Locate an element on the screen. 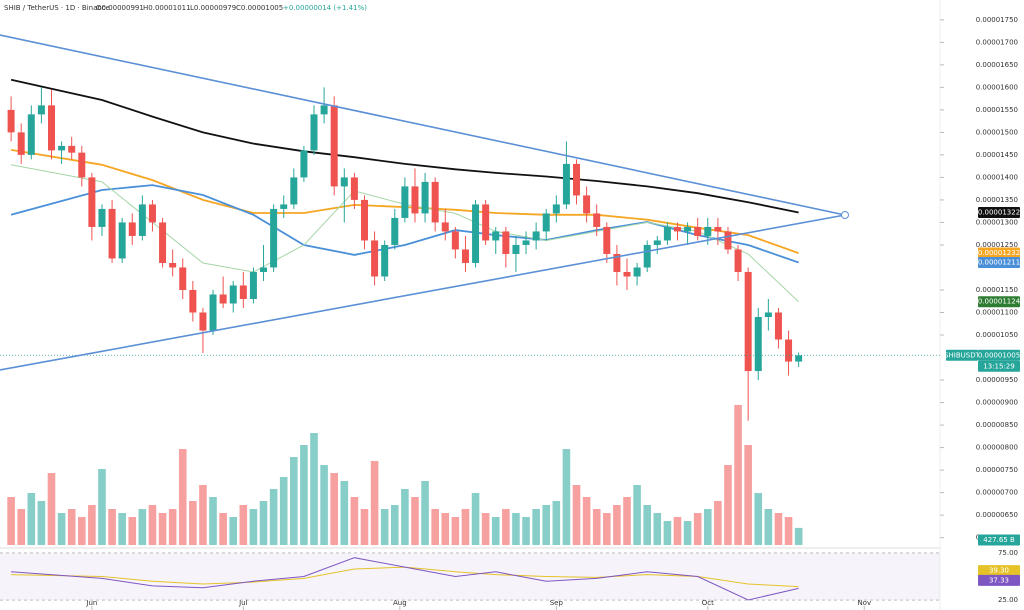 The image size is (1024, 610). price-tag-label: 0.00001211 is located at coordinates (999, 263).